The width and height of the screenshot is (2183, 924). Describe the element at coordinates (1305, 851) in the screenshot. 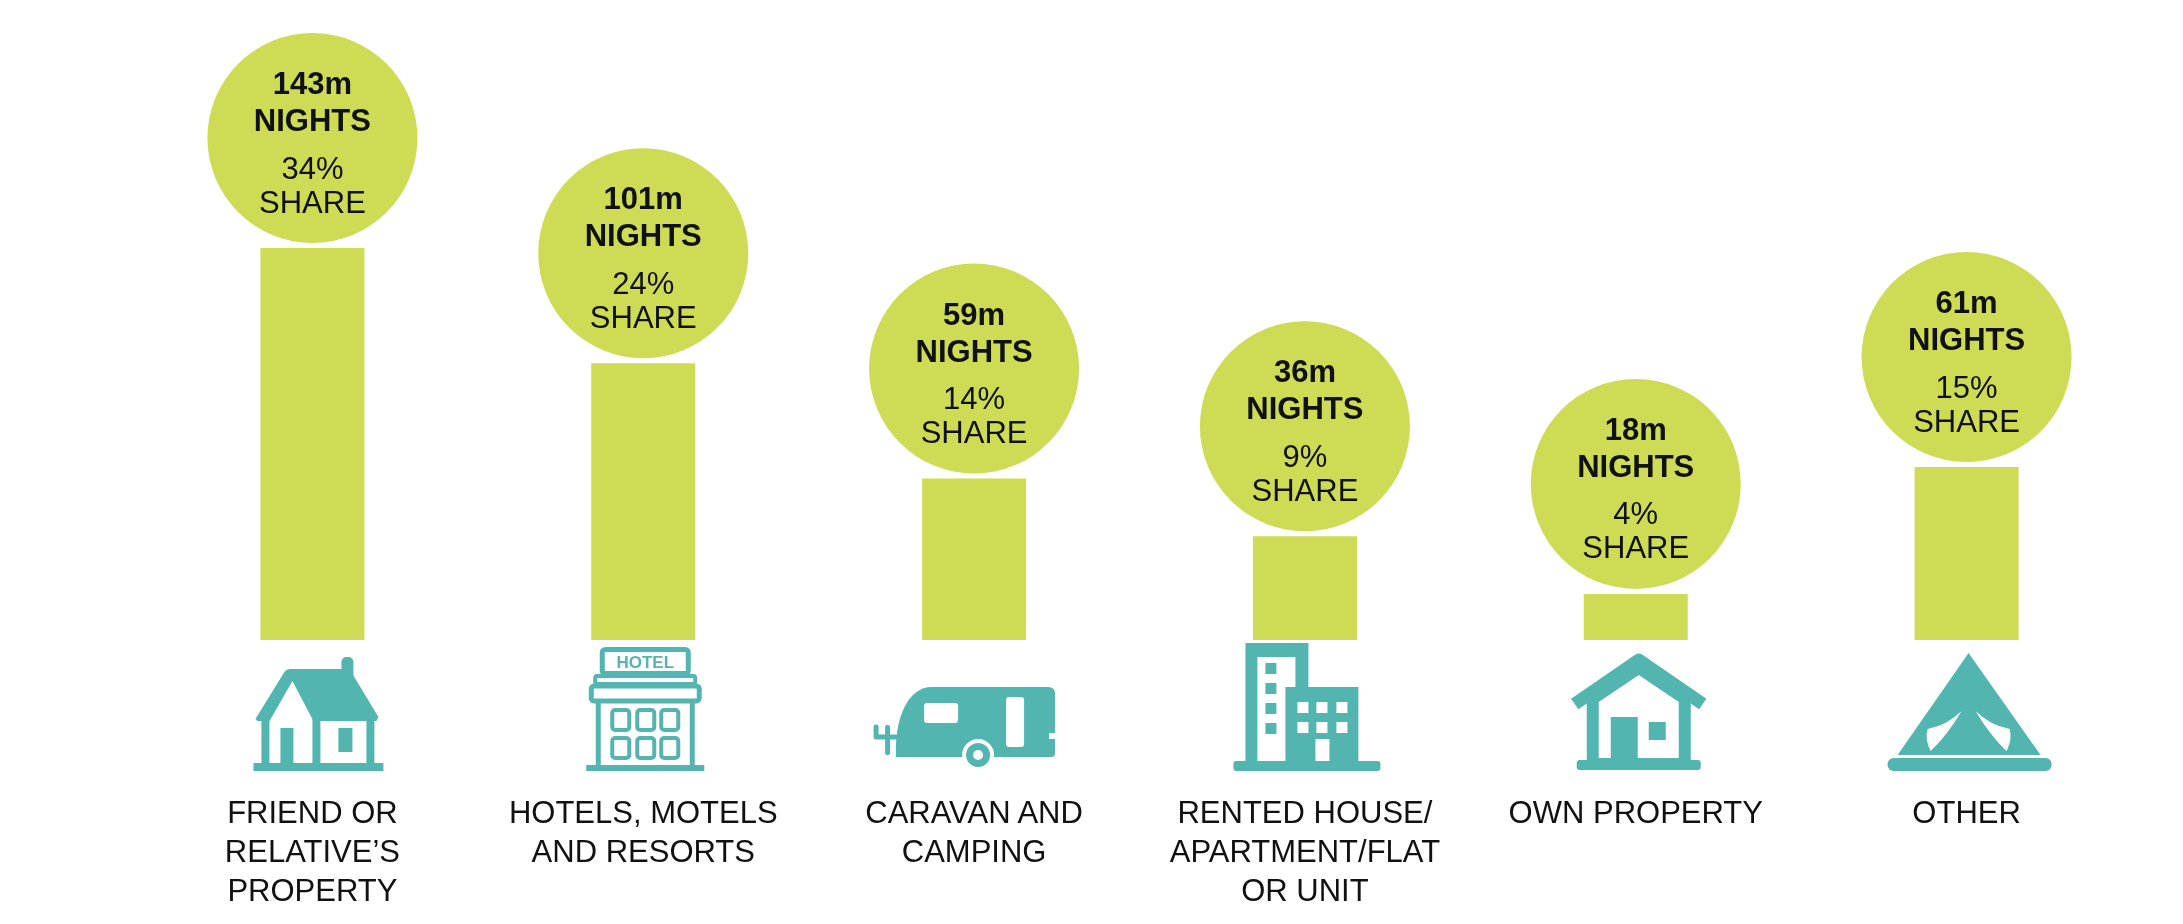

I see `x-tick-label: RENTED HOUSE/APARTMENT/FLAT OR UNIT` at that location.